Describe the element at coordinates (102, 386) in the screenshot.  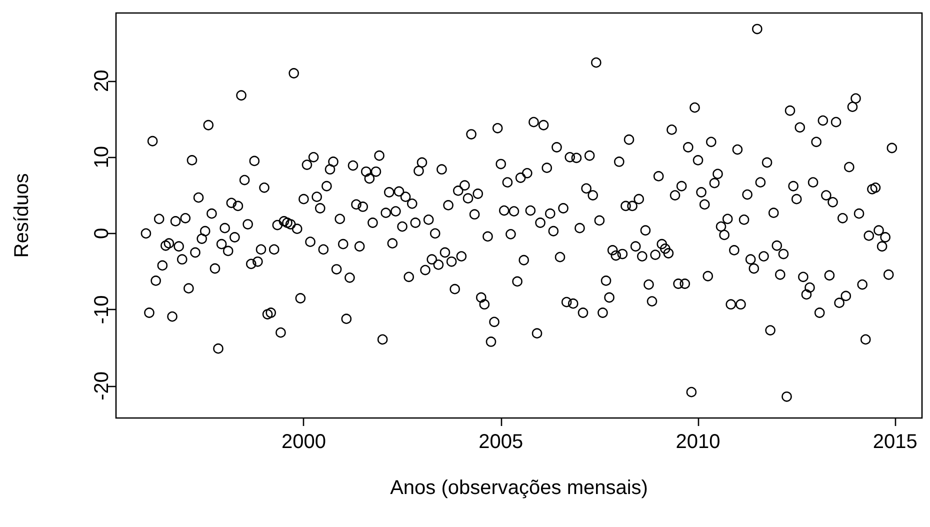
I see `y-tick-label: -20` at that location.